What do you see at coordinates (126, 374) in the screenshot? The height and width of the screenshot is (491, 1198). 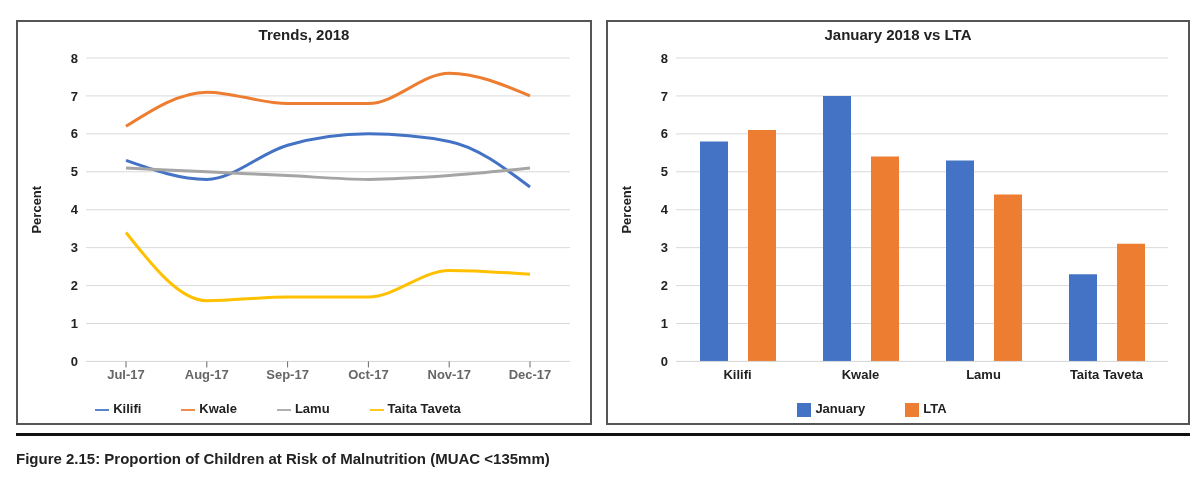 I see `x-tick-label: Jul-17` at bounding box center [126, 374].